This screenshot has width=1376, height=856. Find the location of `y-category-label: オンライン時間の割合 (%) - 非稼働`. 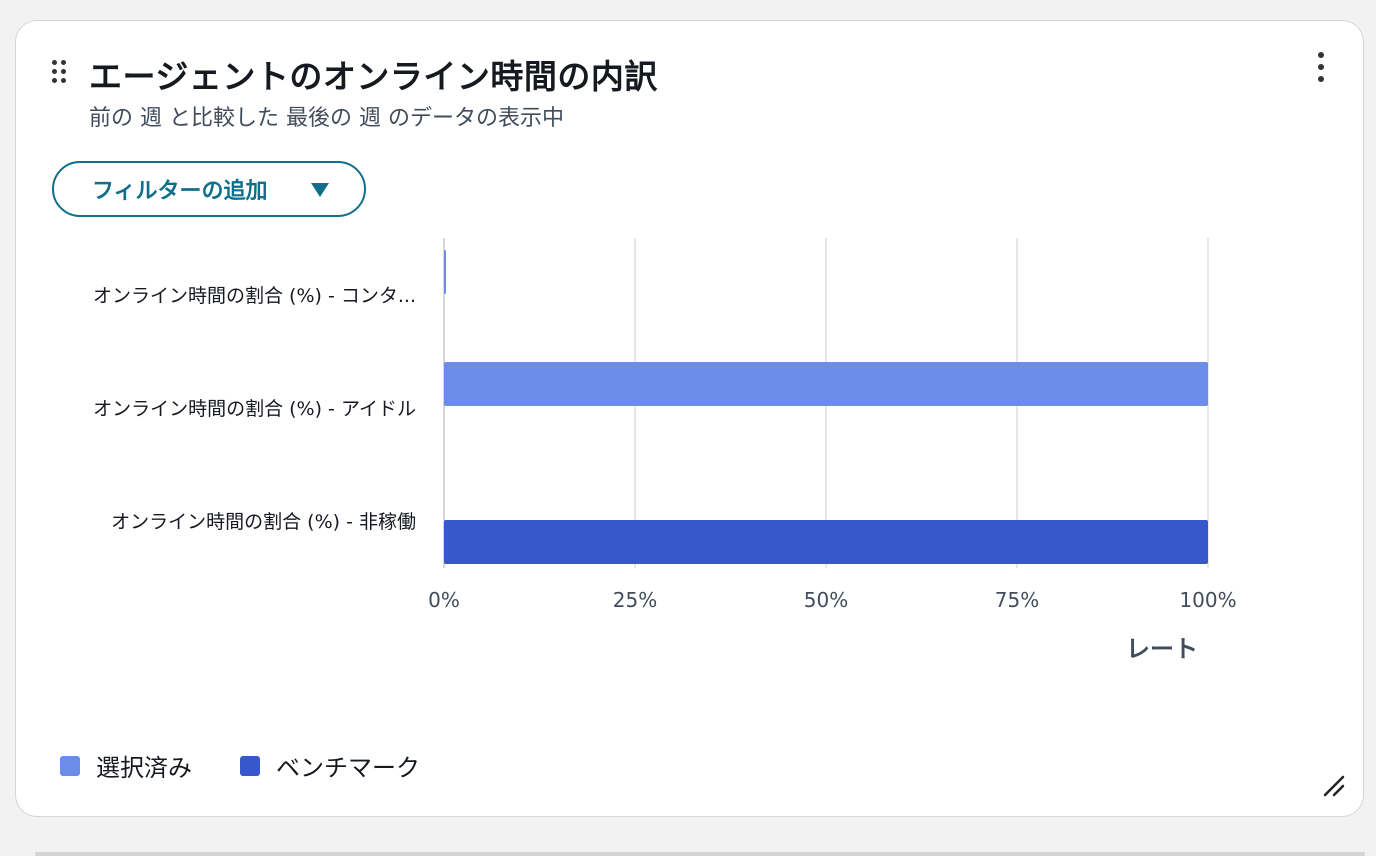

y-category-label: オンライン時間の割合 (%) - 非稼働 is located at coordinates (263, 522).